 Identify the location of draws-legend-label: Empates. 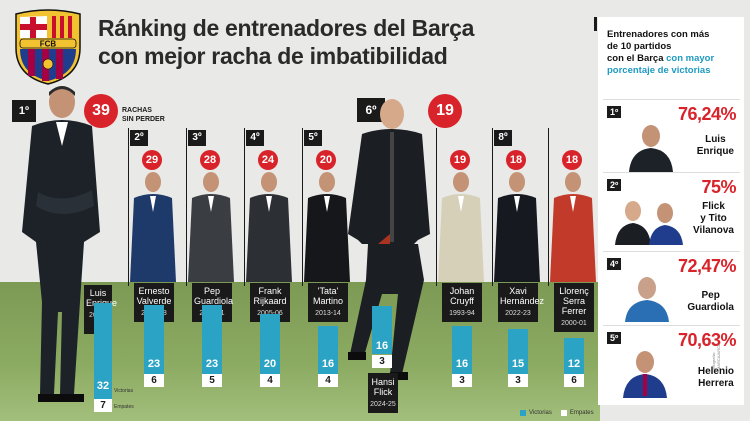
(581, 413).